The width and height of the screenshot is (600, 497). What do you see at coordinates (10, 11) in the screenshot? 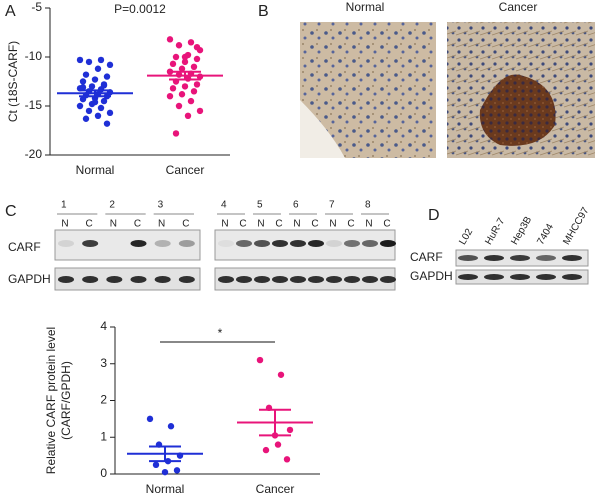
I see `panel-label: A` at bounding box center [10, 11].